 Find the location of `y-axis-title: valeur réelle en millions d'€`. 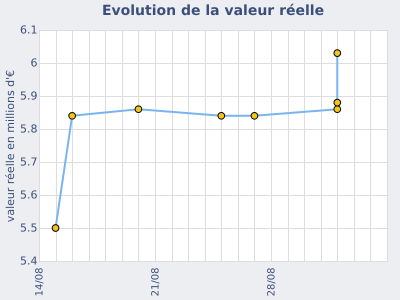

y-axis-title: valeur réelle en millions d'€ is located at coordinates (11, 146).